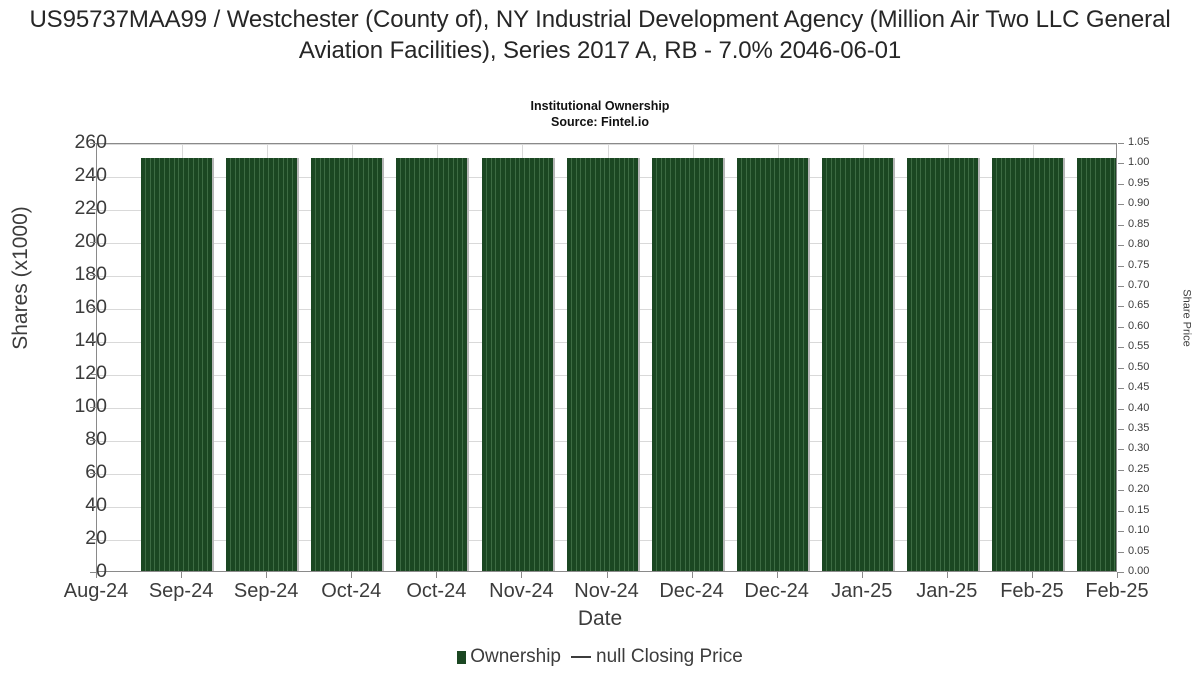 Image resolution: width=1200 pixels, height=675 pixels. What do you see at coordinates (516, 656) in the screenshot?
I see `legend-label-ownership: Ownership` at bounding box center [516, 656].